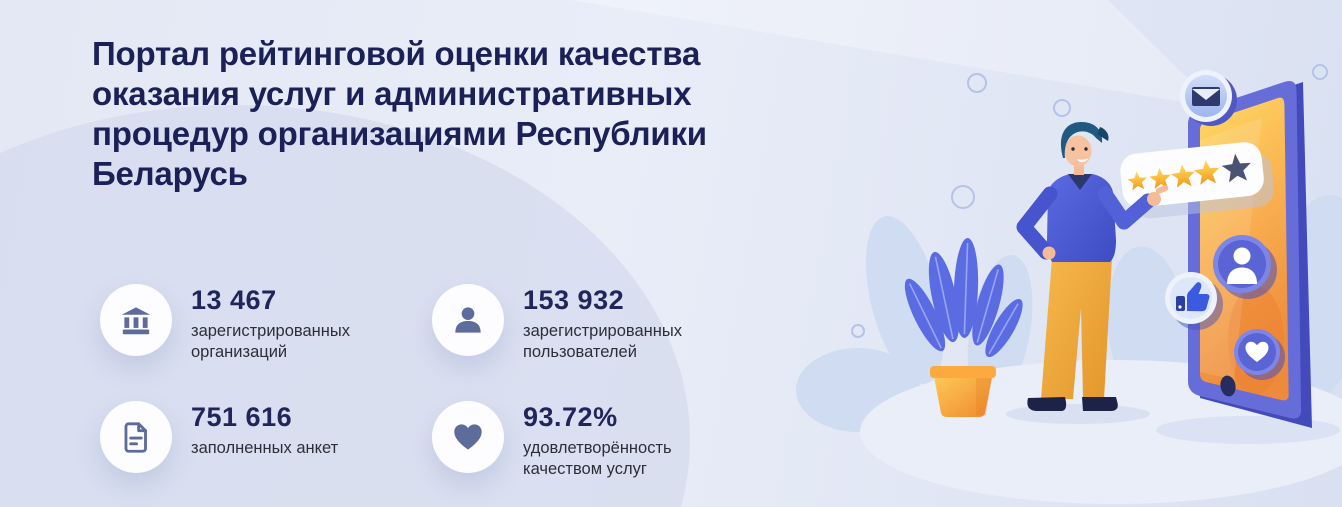  Describe the element at coordinates (1079, 169) in the screenshot. I see `man-neck` at that location.